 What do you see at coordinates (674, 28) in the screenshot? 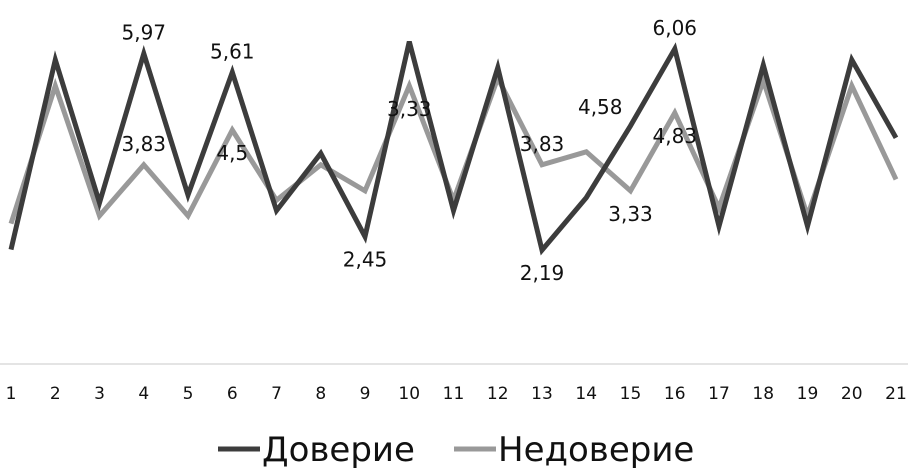
I see `data-label: 6,06` at bounding box center [674, 28].